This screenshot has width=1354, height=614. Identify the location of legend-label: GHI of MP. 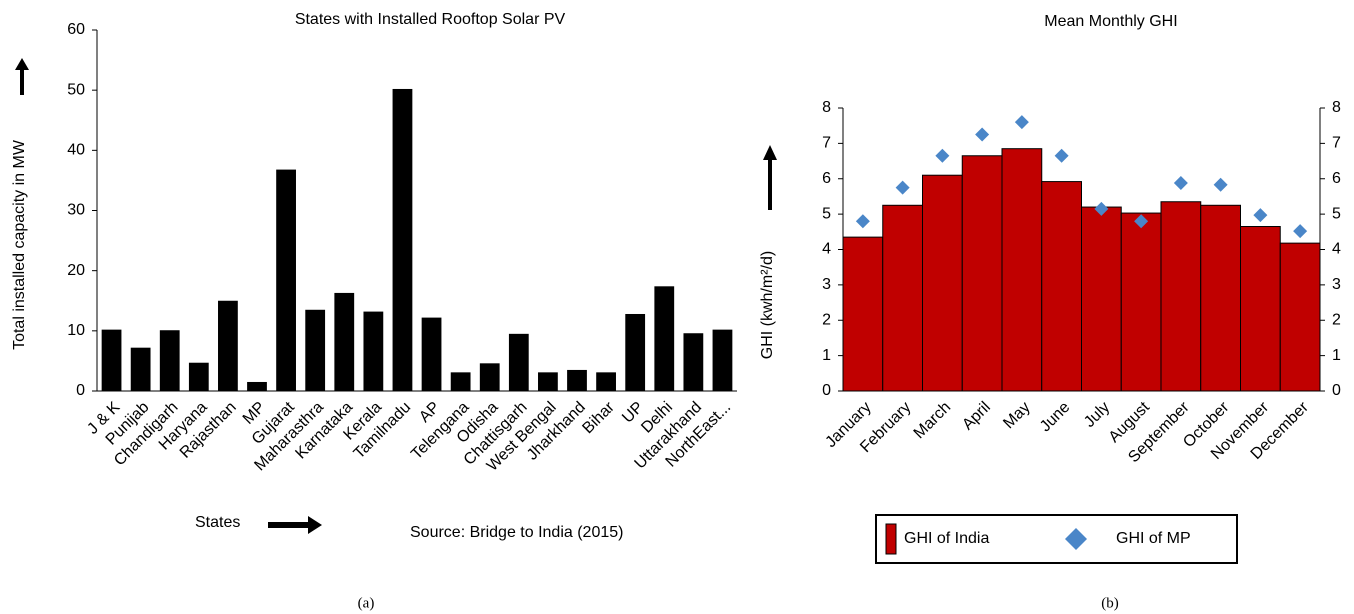
(1153, 538).